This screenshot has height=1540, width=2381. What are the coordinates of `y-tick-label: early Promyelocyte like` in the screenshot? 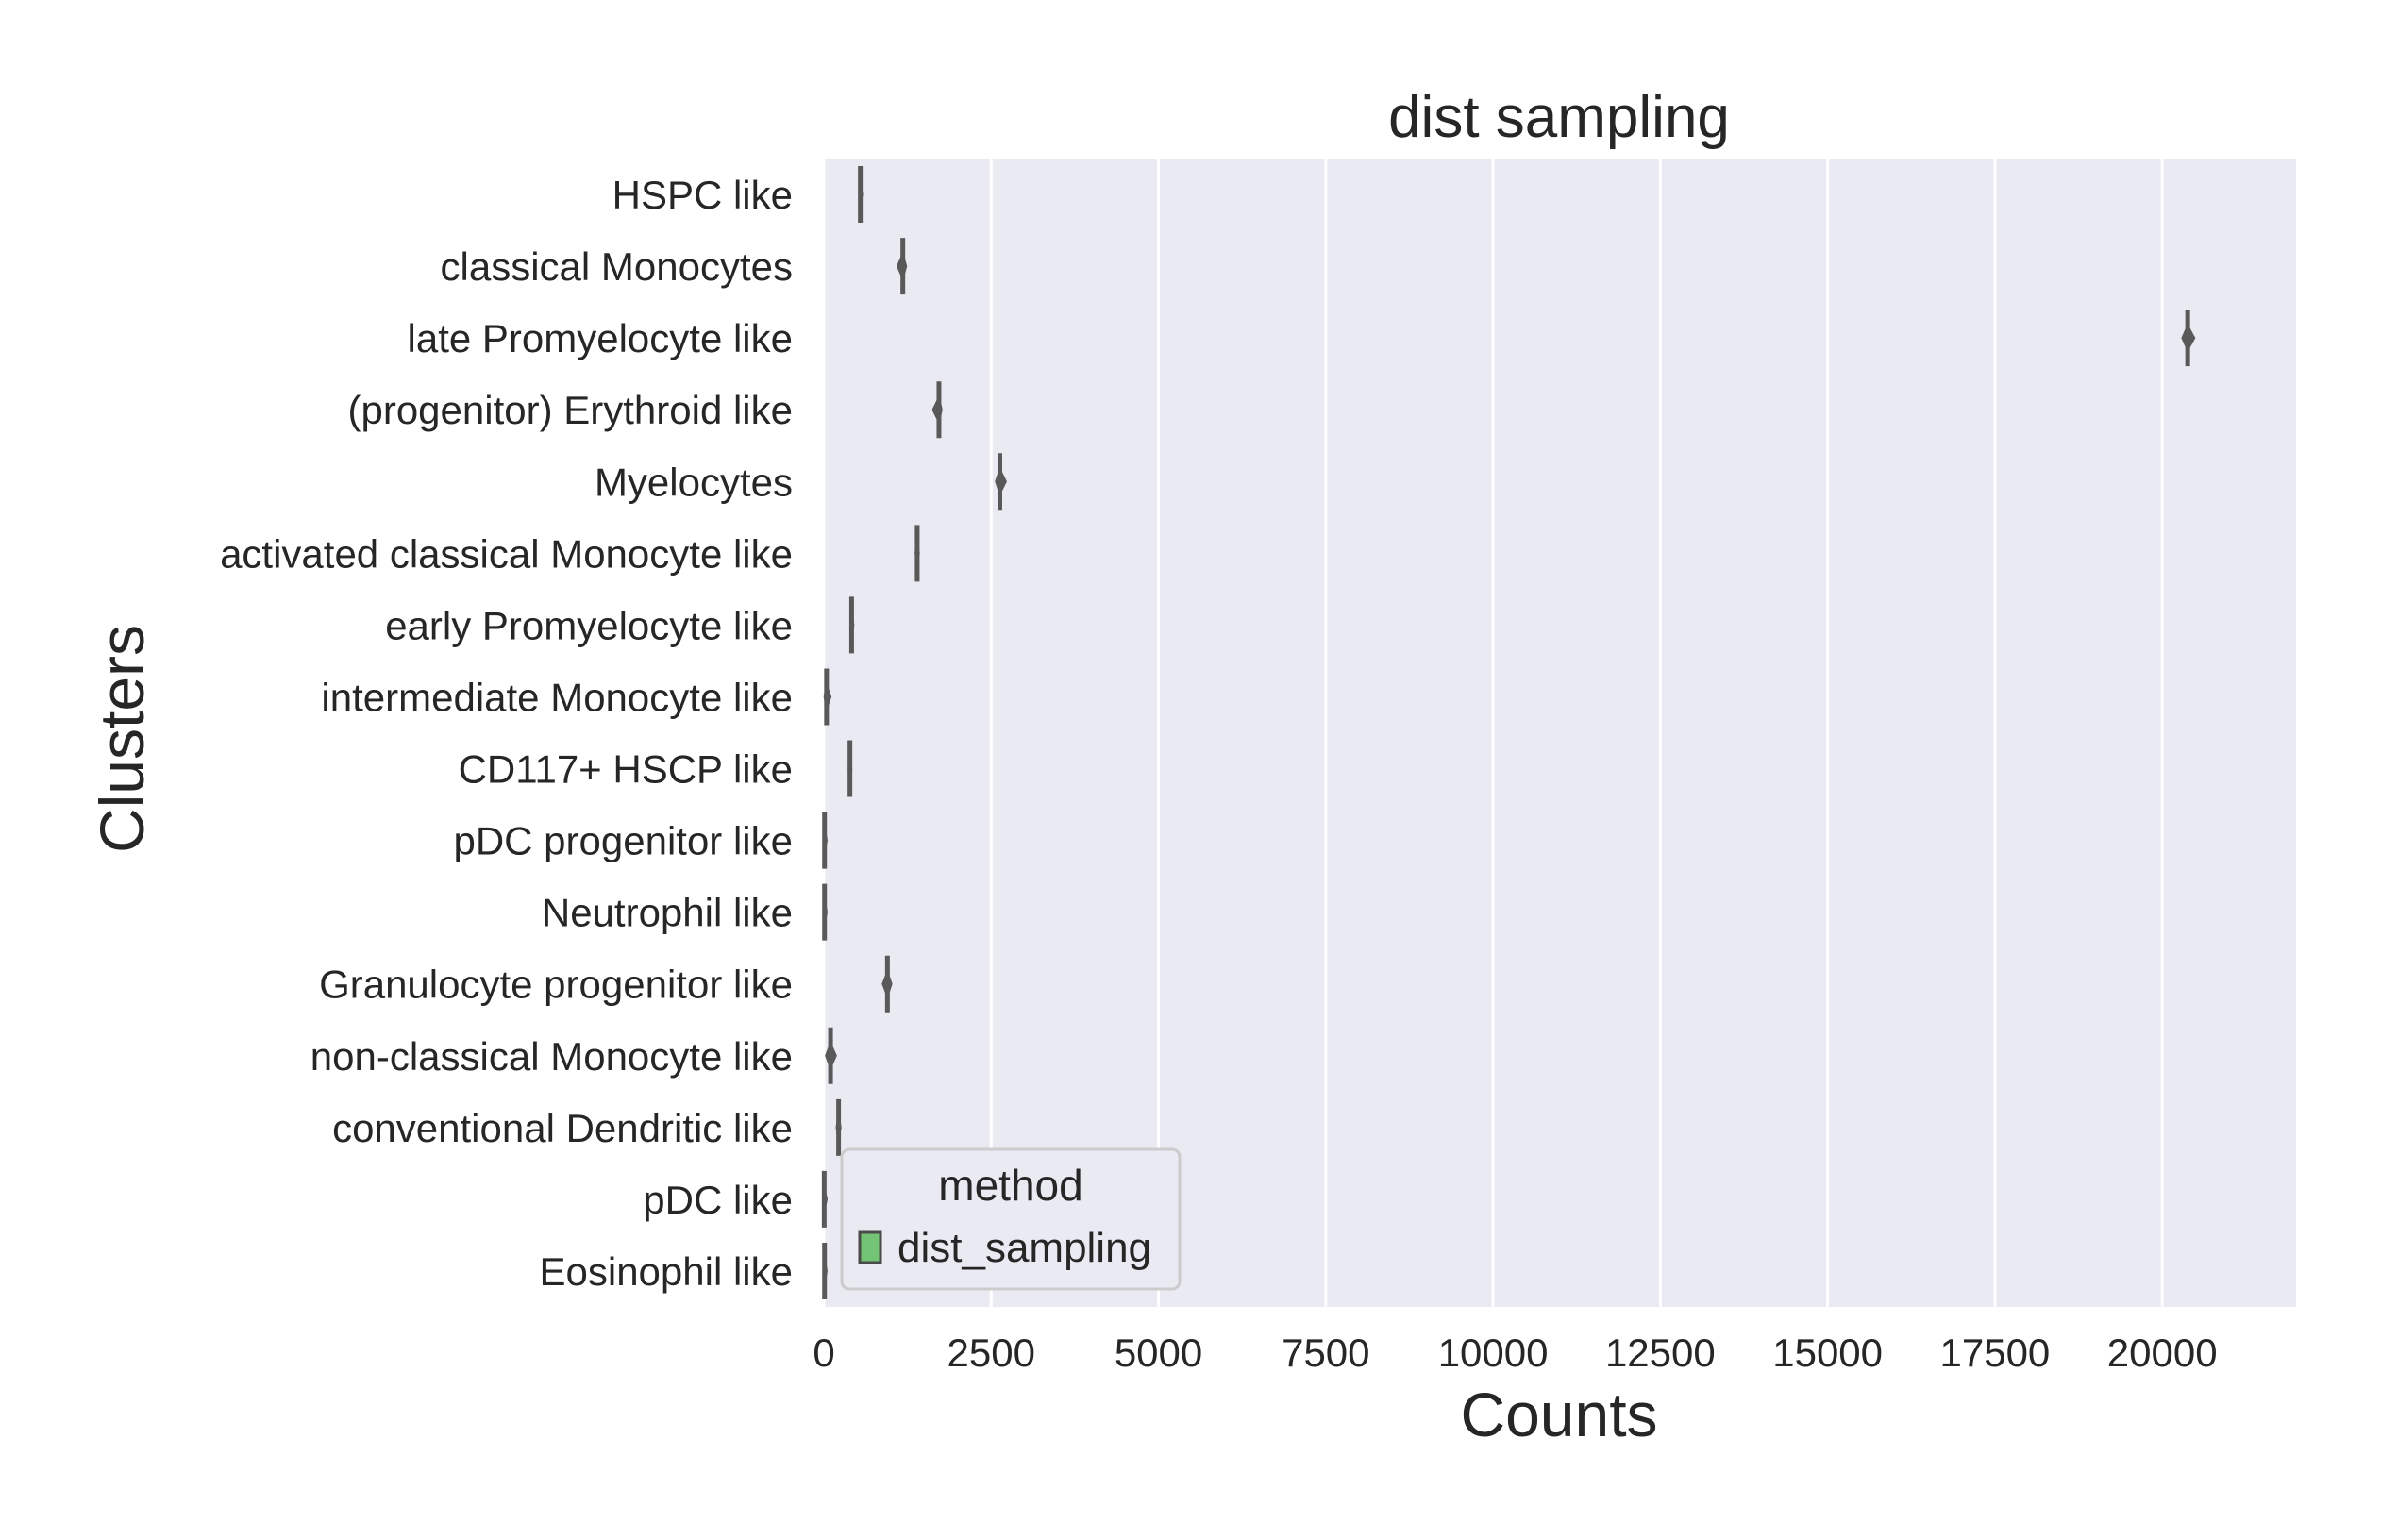 It's located at (589, 625).